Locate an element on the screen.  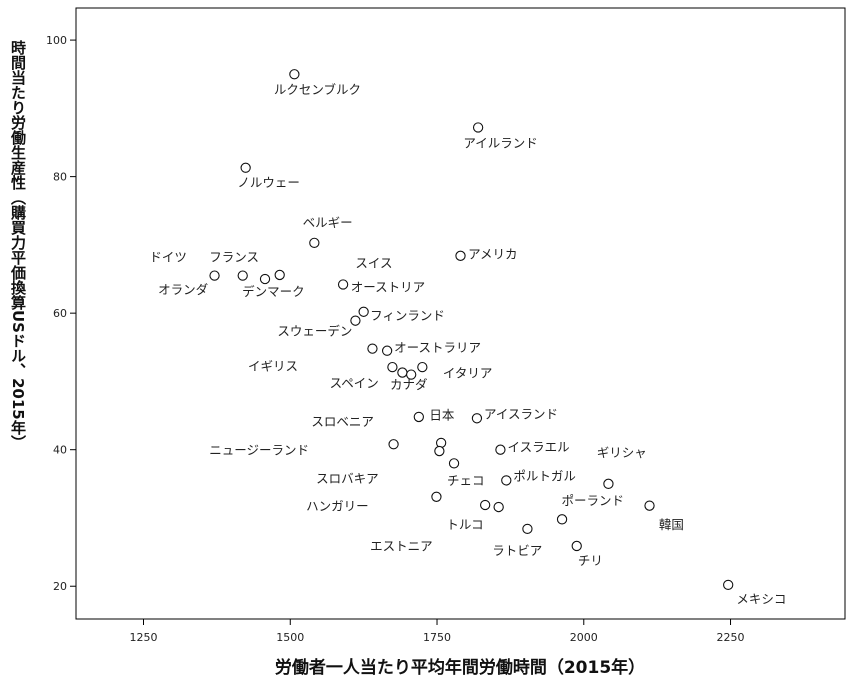
point-label: エストニア is located at coordinates (401, 546).